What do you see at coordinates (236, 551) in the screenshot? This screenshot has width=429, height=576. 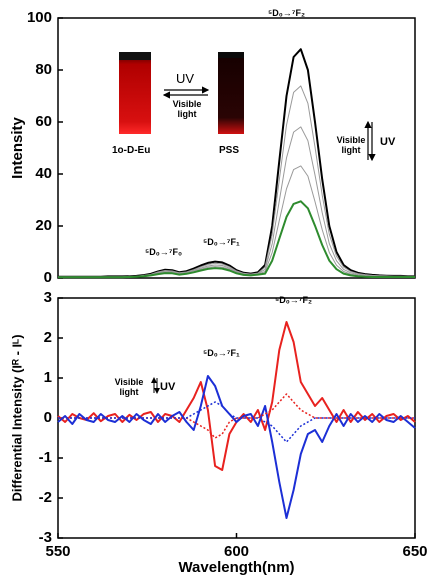 I see `x-tick-label: 600` at bounding box center [236, 551].